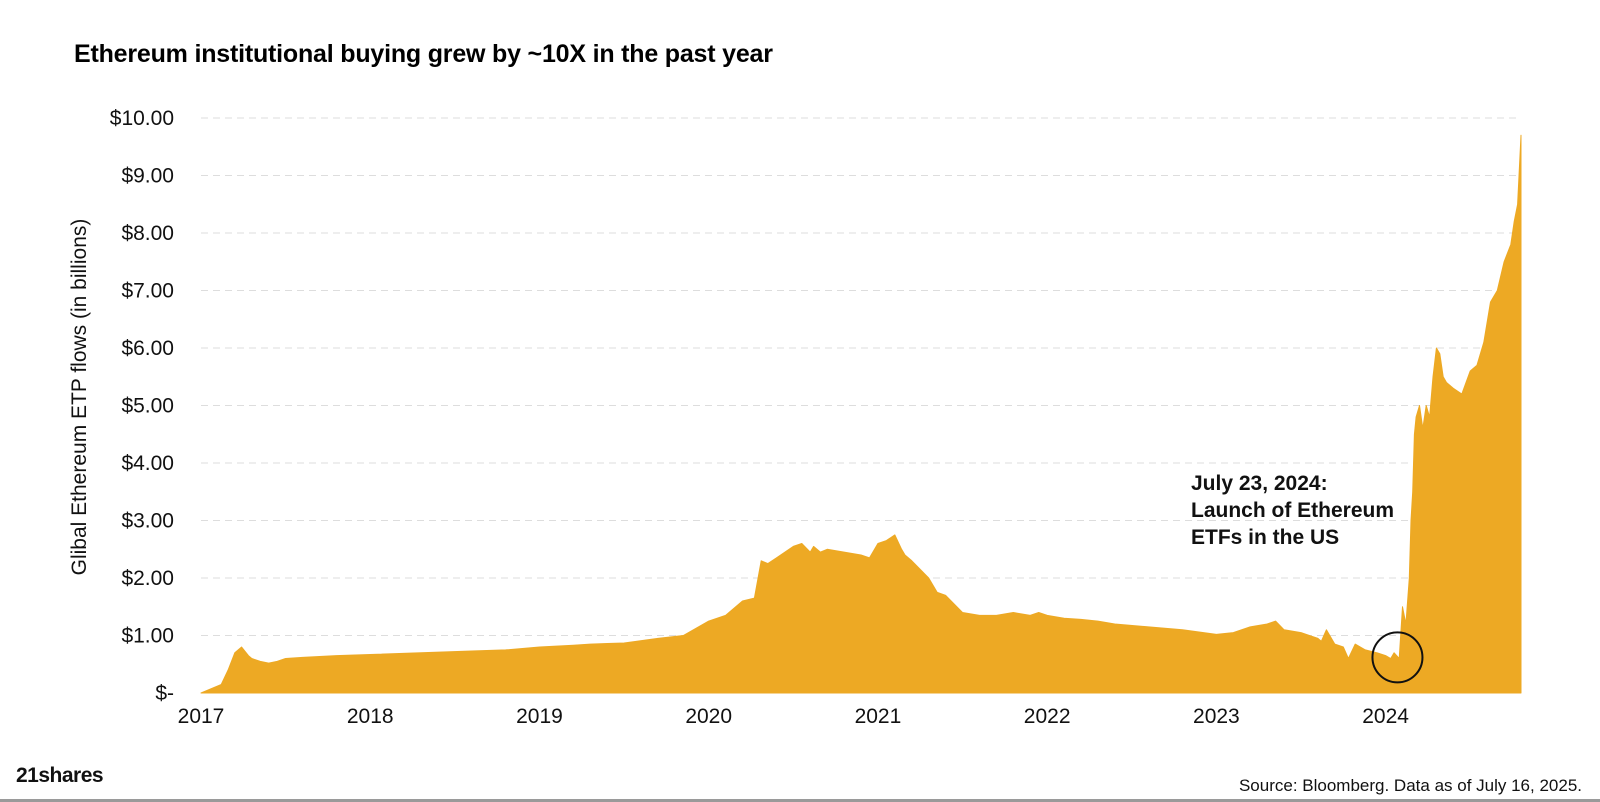  What do you see at coordinates (1216, 716) in the screenshot?
I see `x-tick-label: 2023` at bounding box center [1216, 716].